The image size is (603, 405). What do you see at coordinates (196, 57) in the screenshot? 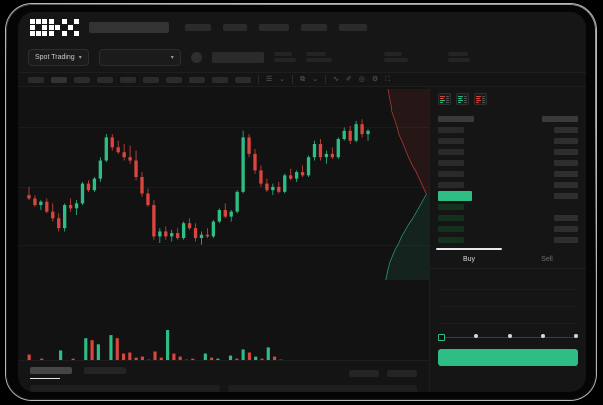
I see `coin-icon` at bounding box center [196, 57].